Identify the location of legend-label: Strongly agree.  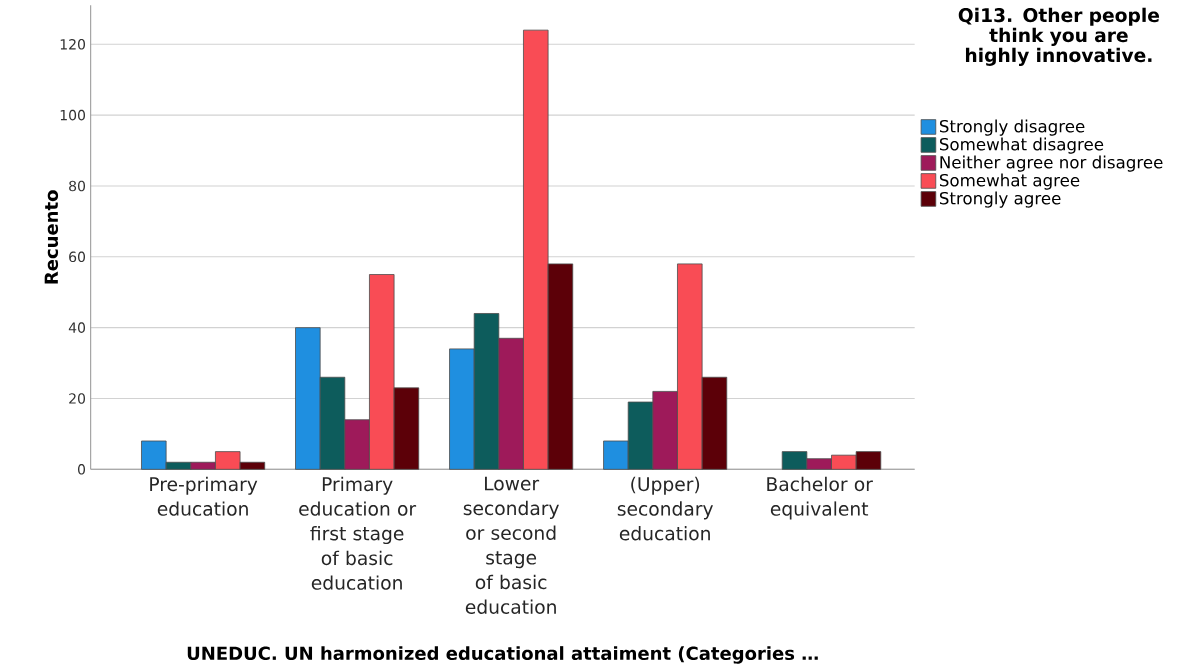
(1000, 199).